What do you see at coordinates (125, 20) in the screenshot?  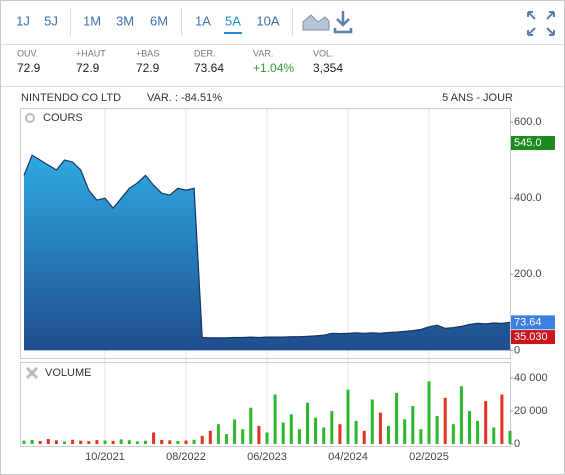 I see `period-button: 3M` at bounding box center [125, 20].